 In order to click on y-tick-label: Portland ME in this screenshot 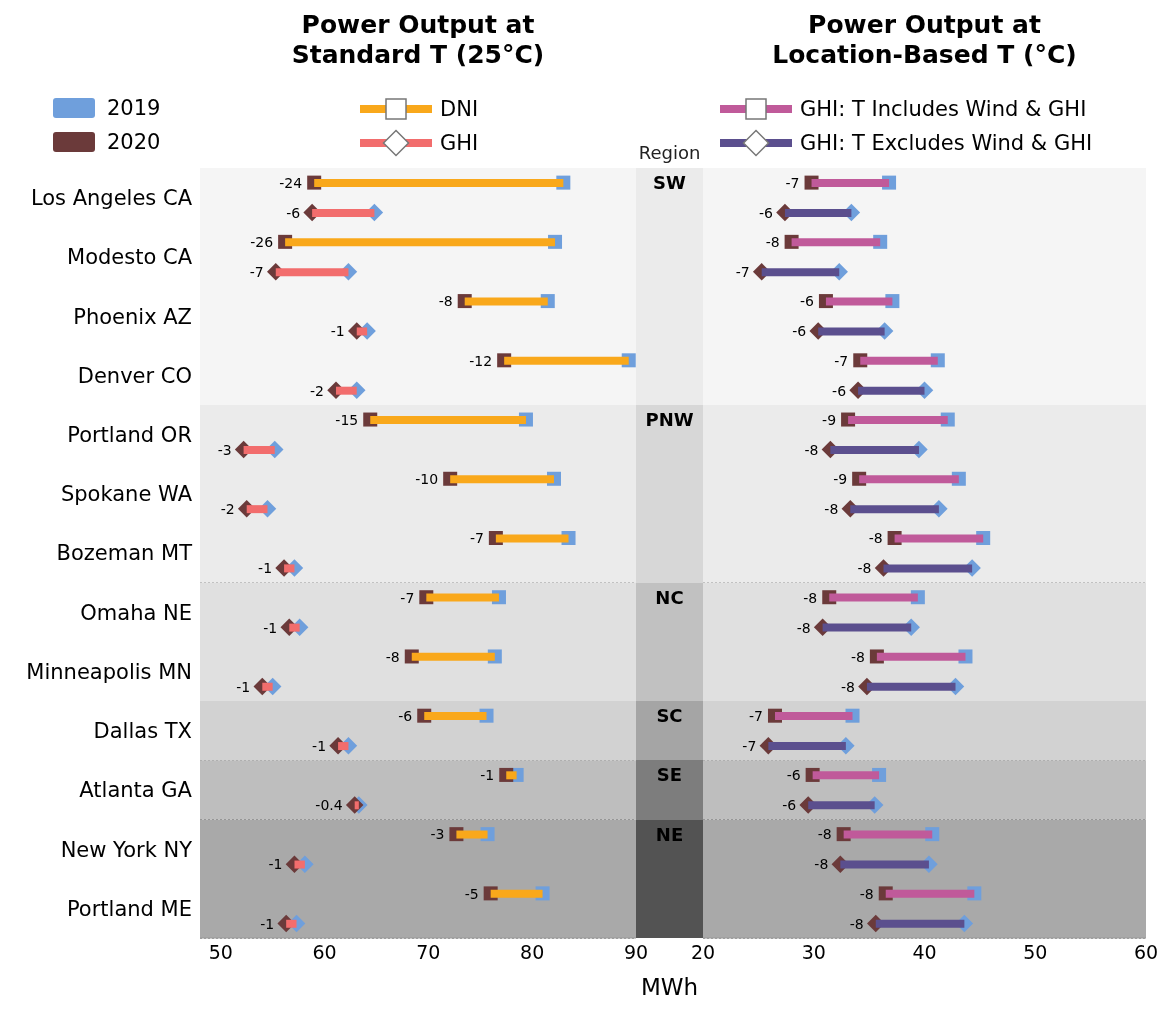, I will do `click(129, 908)`.